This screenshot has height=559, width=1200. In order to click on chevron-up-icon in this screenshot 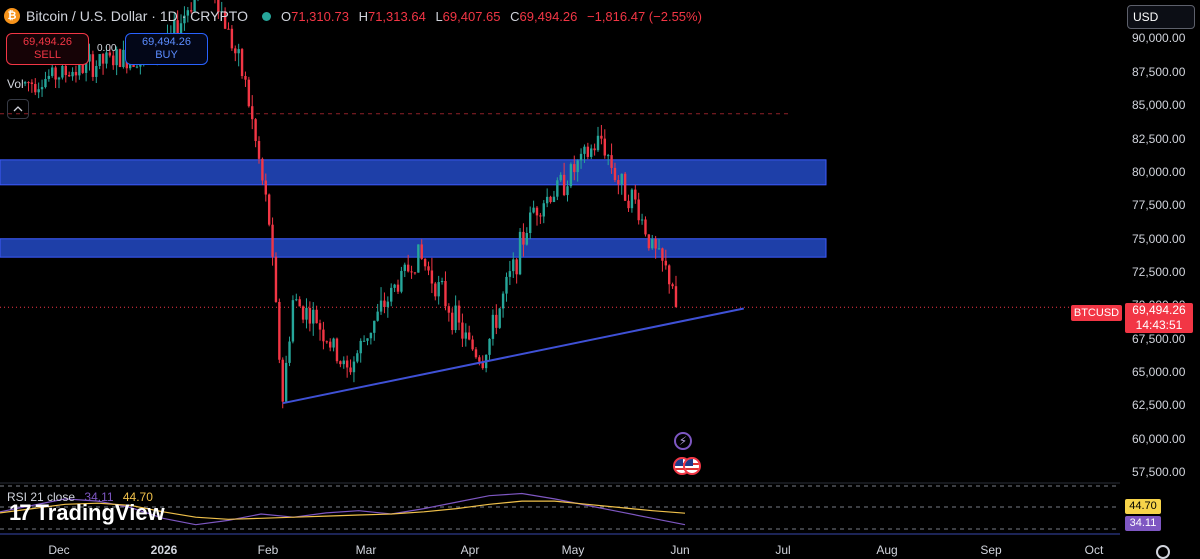, I will do `click(18, 109)`.